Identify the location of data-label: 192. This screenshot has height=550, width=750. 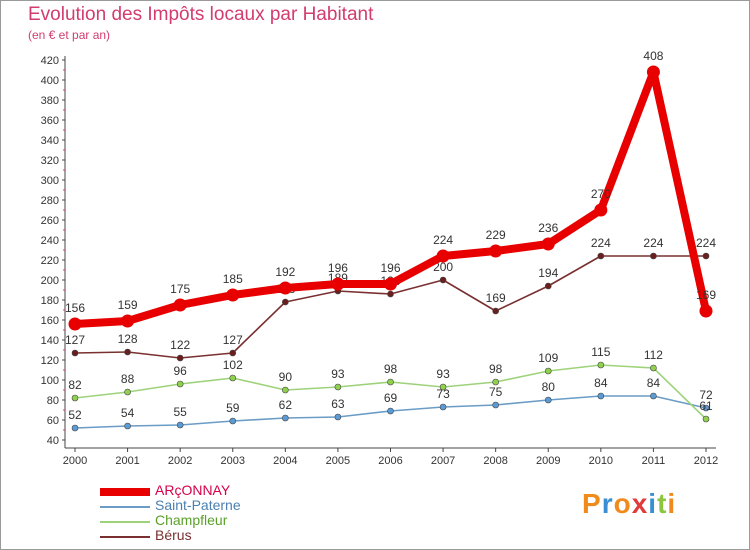
(285, 272).